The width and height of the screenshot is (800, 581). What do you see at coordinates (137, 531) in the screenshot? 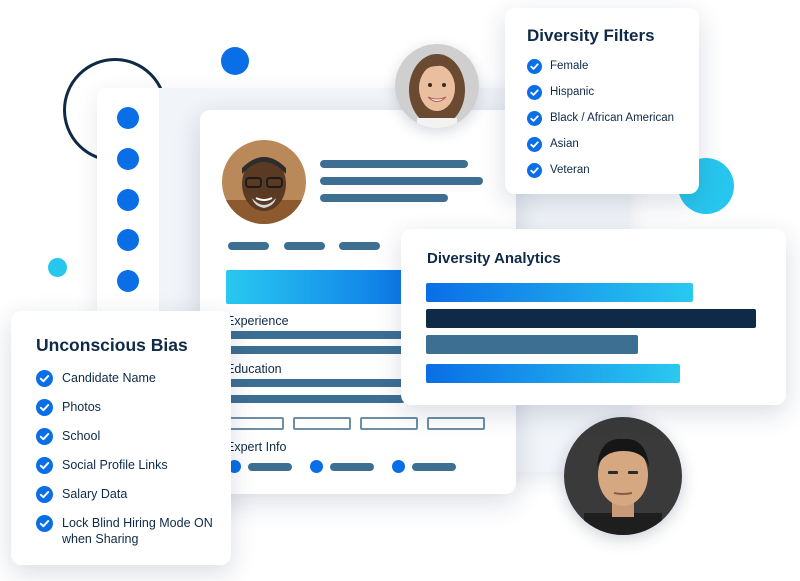
I see `bias-option-label: Lock Blind Hiring Mode ON when Sharing` at bounding box center [137, 531].